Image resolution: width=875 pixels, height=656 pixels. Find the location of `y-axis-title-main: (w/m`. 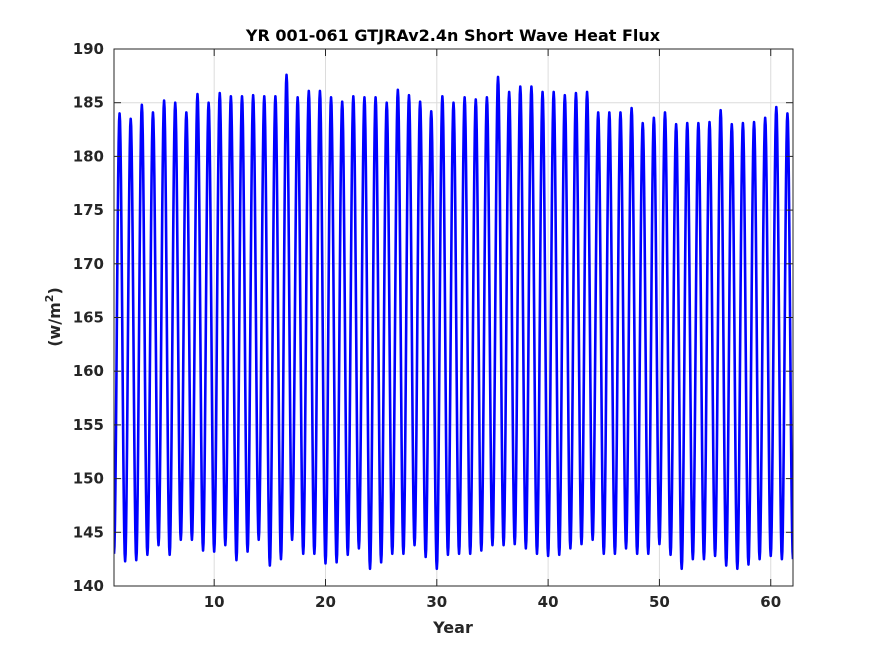

y-axis-title-main: (w/m is located at coordinates (54, 324).